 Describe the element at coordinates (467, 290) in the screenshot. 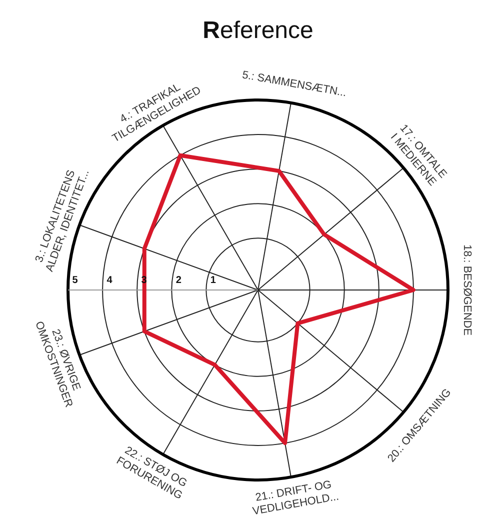

I see `spoke-label: 18.: BESØGENDE` at that location.